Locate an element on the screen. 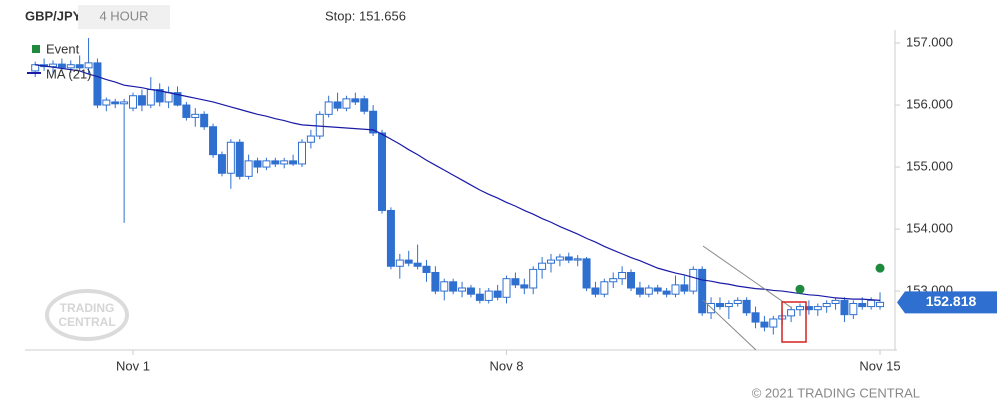 The width and height of the screenshot is (997, 411). copyright: © 2021 TRADING CENTRAL is located at coordinates (836, 392).